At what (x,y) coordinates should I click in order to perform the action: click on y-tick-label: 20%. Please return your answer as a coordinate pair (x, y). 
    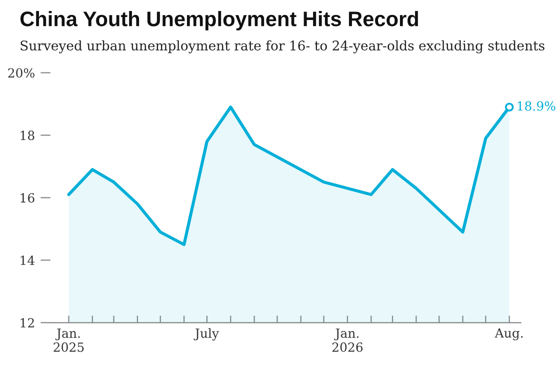
    Looking at the image, I should click on (21, 73).